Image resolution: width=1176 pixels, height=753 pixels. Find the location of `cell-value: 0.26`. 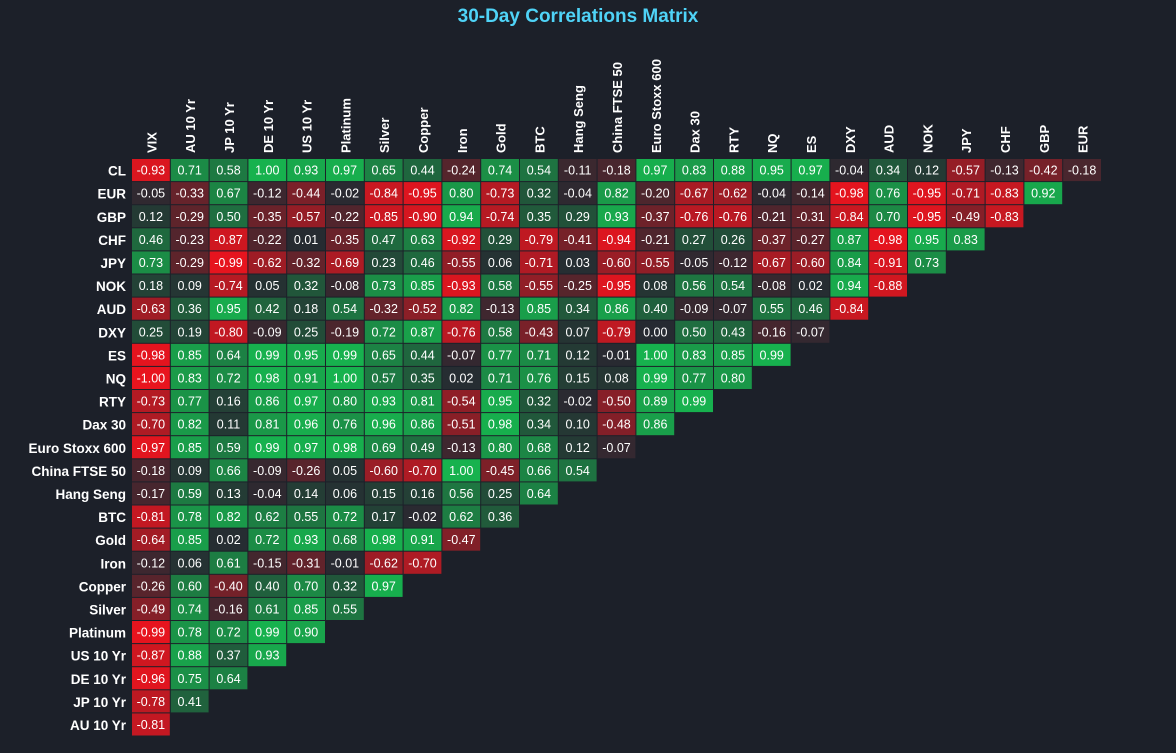

cell-value: 0.26 is located at coordinates (733, 240).